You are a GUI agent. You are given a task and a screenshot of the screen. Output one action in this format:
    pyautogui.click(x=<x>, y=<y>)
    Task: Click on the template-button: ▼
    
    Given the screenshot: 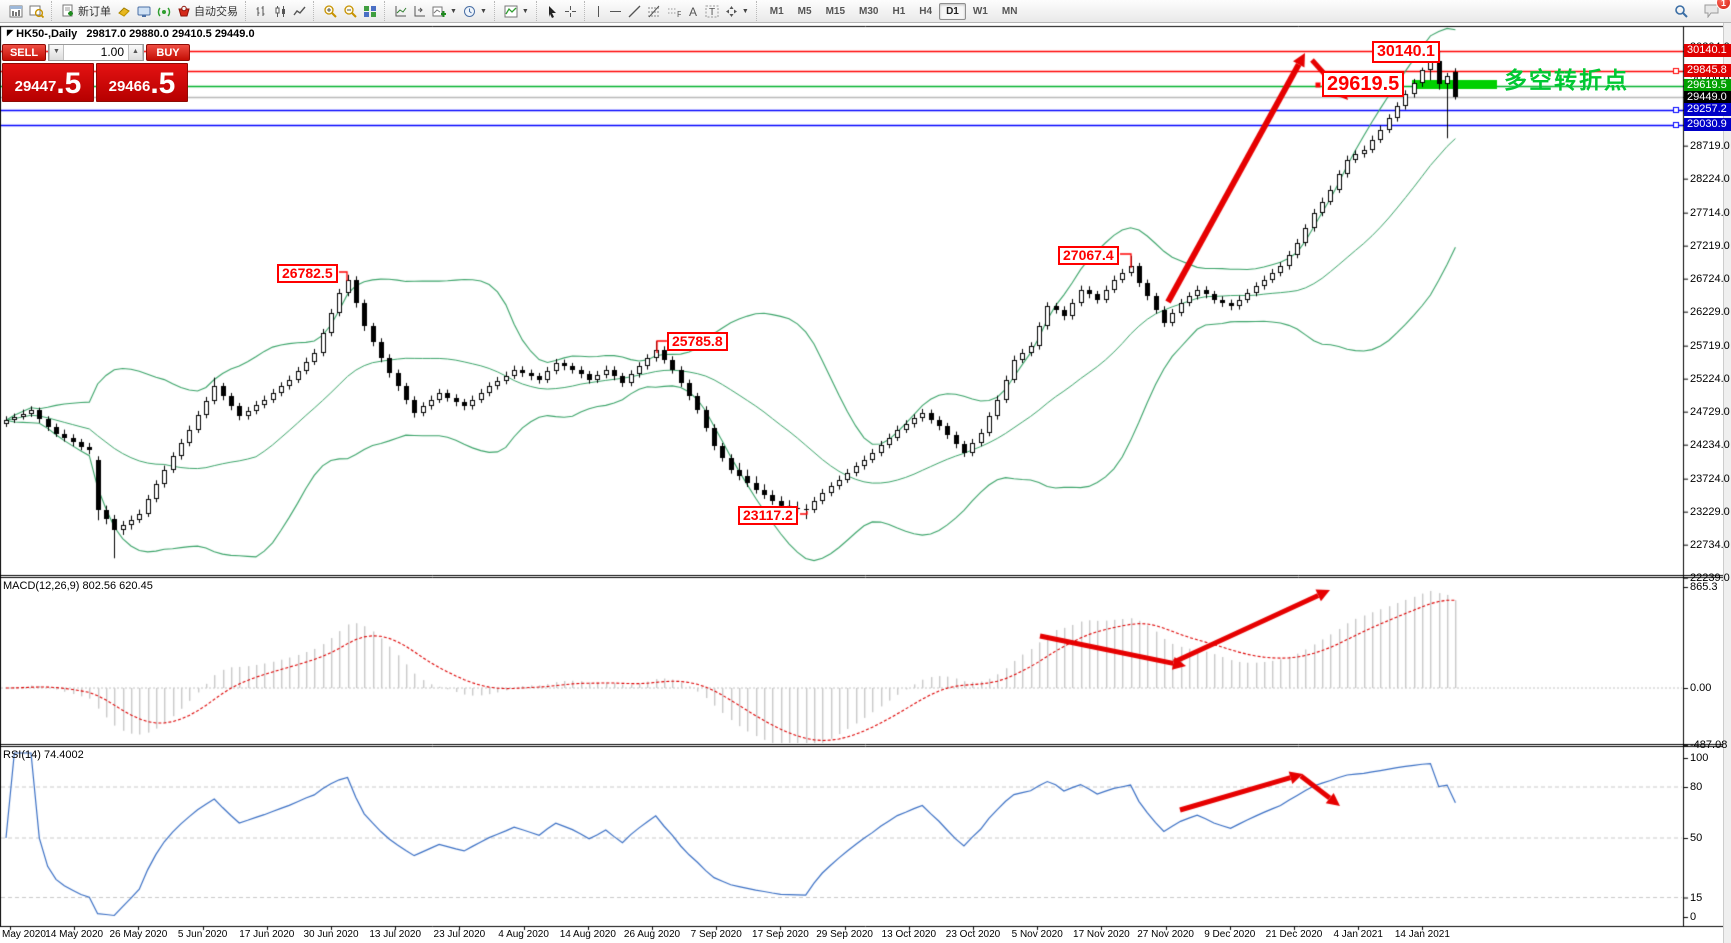 What is the action you would take?
    pyautogui.click(x=444, y=11)
    